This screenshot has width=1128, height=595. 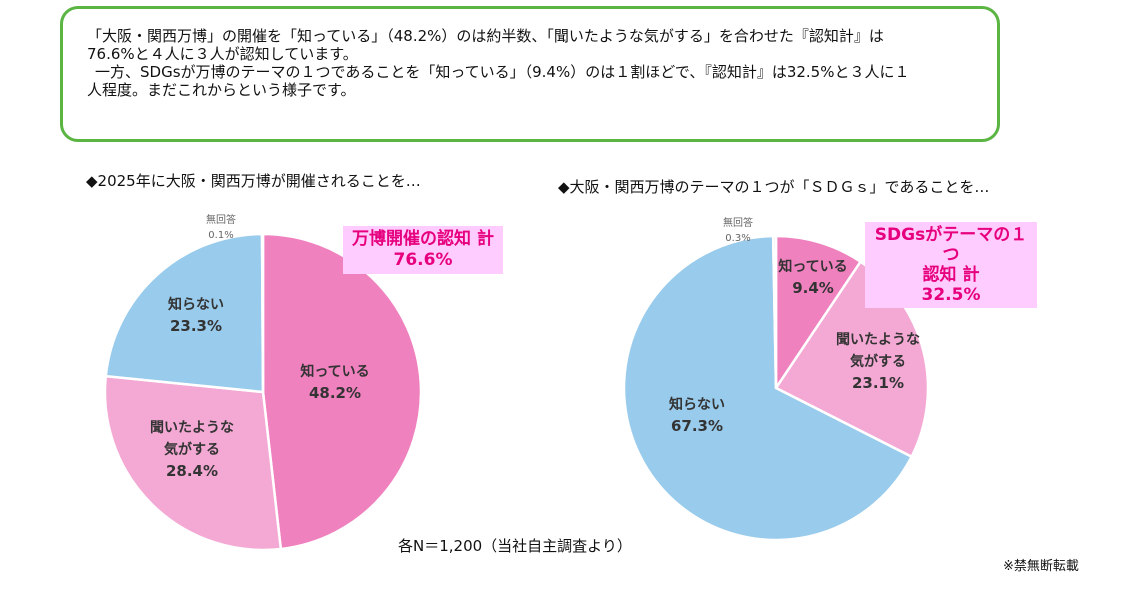 I want to click on sample-size-note: 各N＝1,200（当社自主調査より）, so click(x=515, y=546).